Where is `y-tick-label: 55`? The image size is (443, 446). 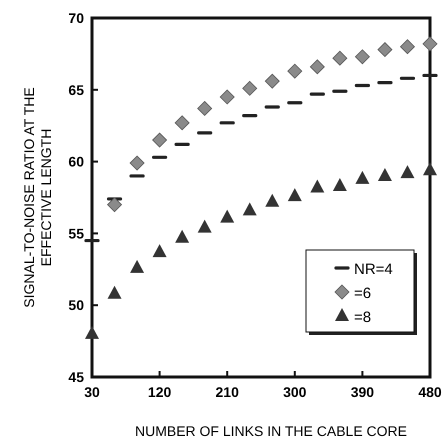
y-tick-label: 55 is located at coordinates (76, 233).